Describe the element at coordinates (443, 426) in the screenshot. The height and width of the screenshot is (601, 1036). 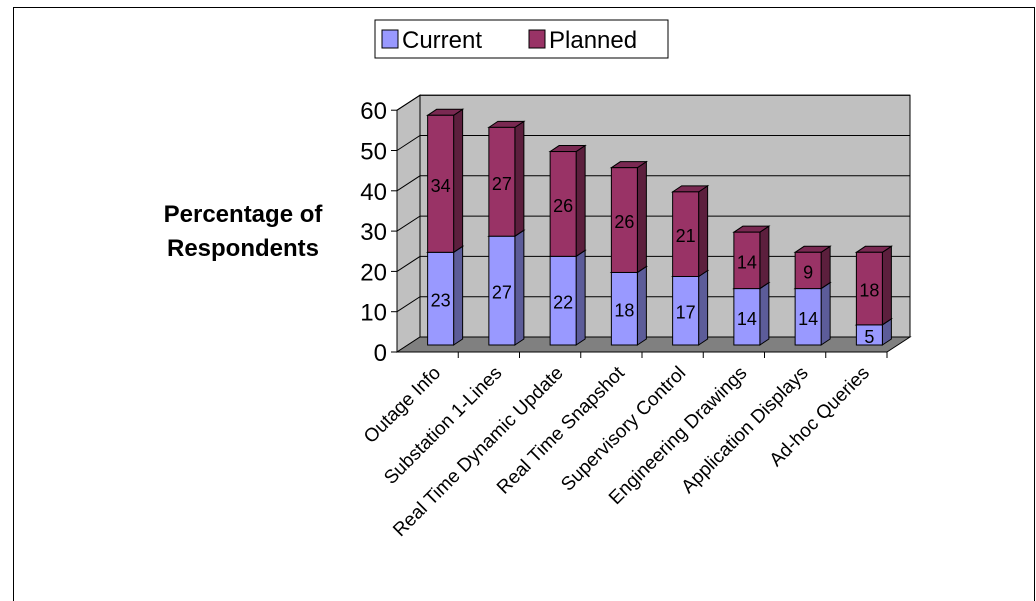
I see `x-tick-label: Substation 1-Lines` at that location.